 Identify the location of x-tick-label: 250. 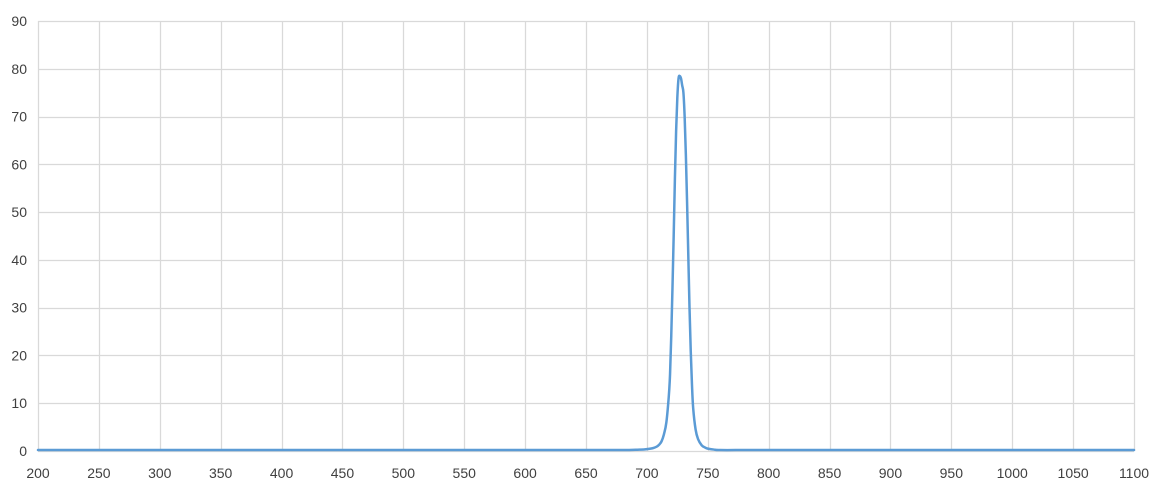
(99, 473).